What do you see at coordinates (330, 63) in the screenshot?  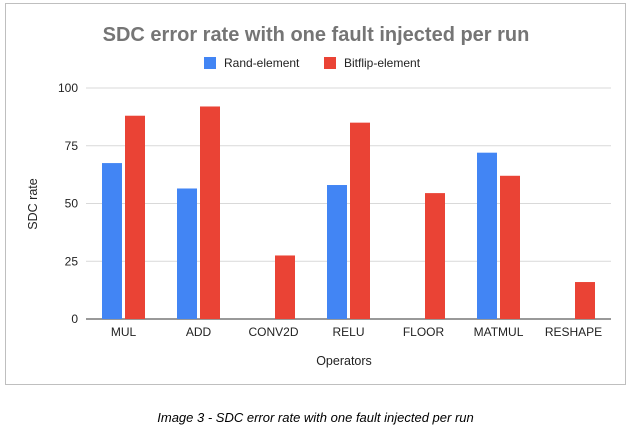 I see `legend-swatch-bitflip-element` at bounding box center [330, 63].